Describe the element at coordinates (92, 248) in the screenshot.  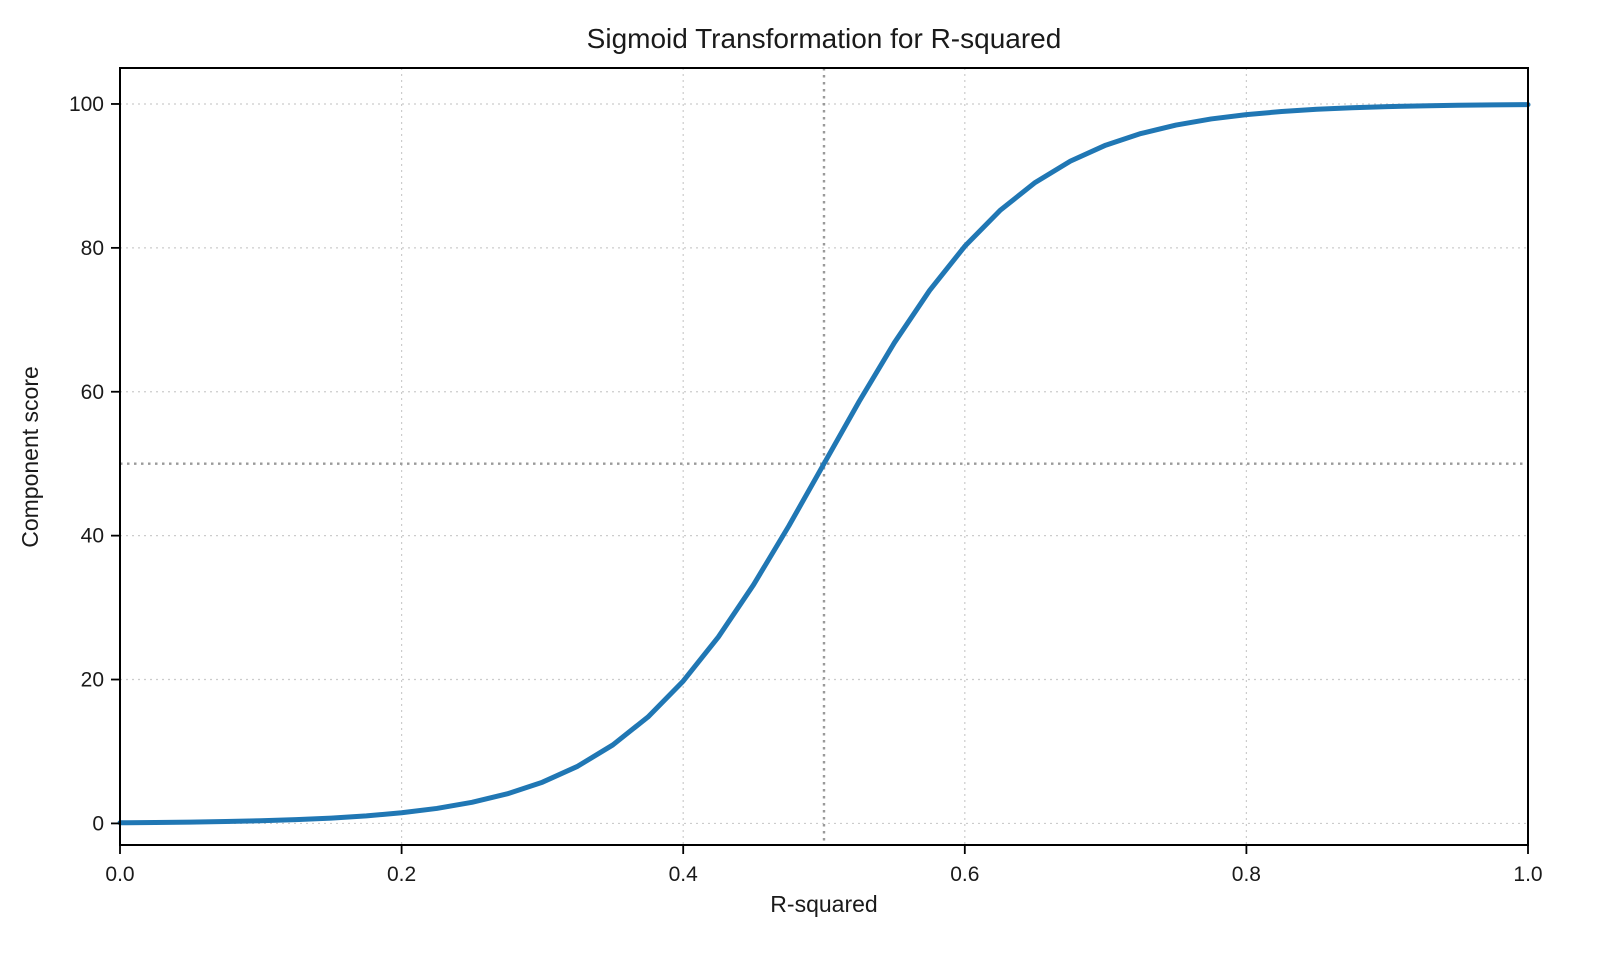
I see `y-tick-label: 80` at that location.